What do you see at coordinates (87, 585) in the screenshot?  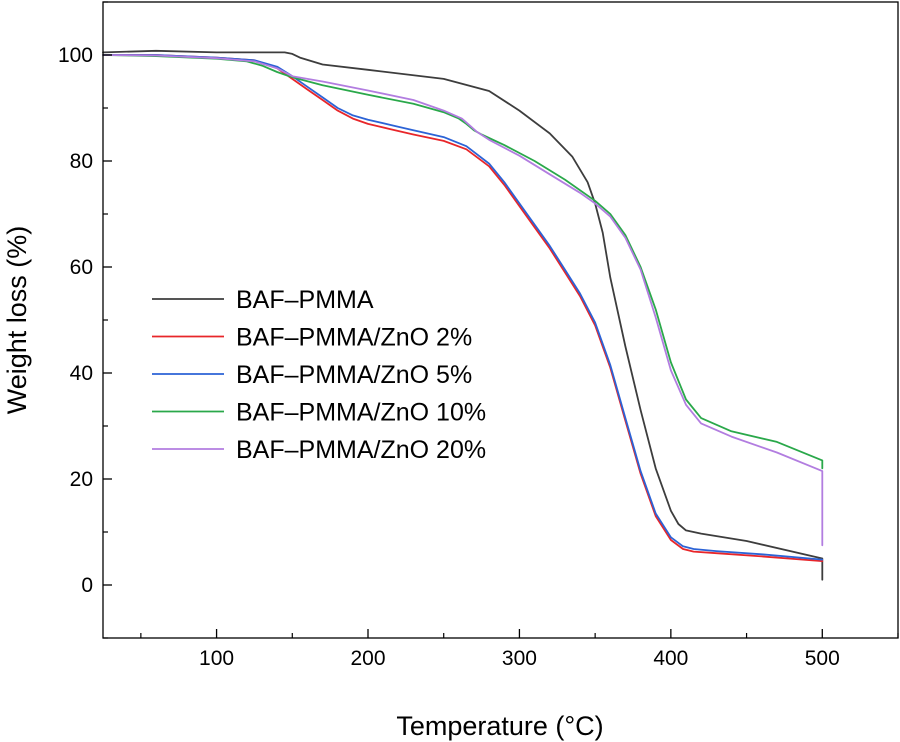 I see `y-tick-label: 0` at bounding box center [87, 585].